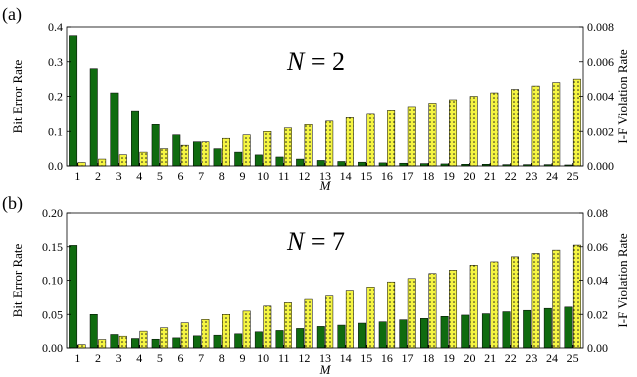  What do you see at coordinates (55, 27) in the screenshot?
I see `ytick-label: 0.4` at bounding box center [55, 27].